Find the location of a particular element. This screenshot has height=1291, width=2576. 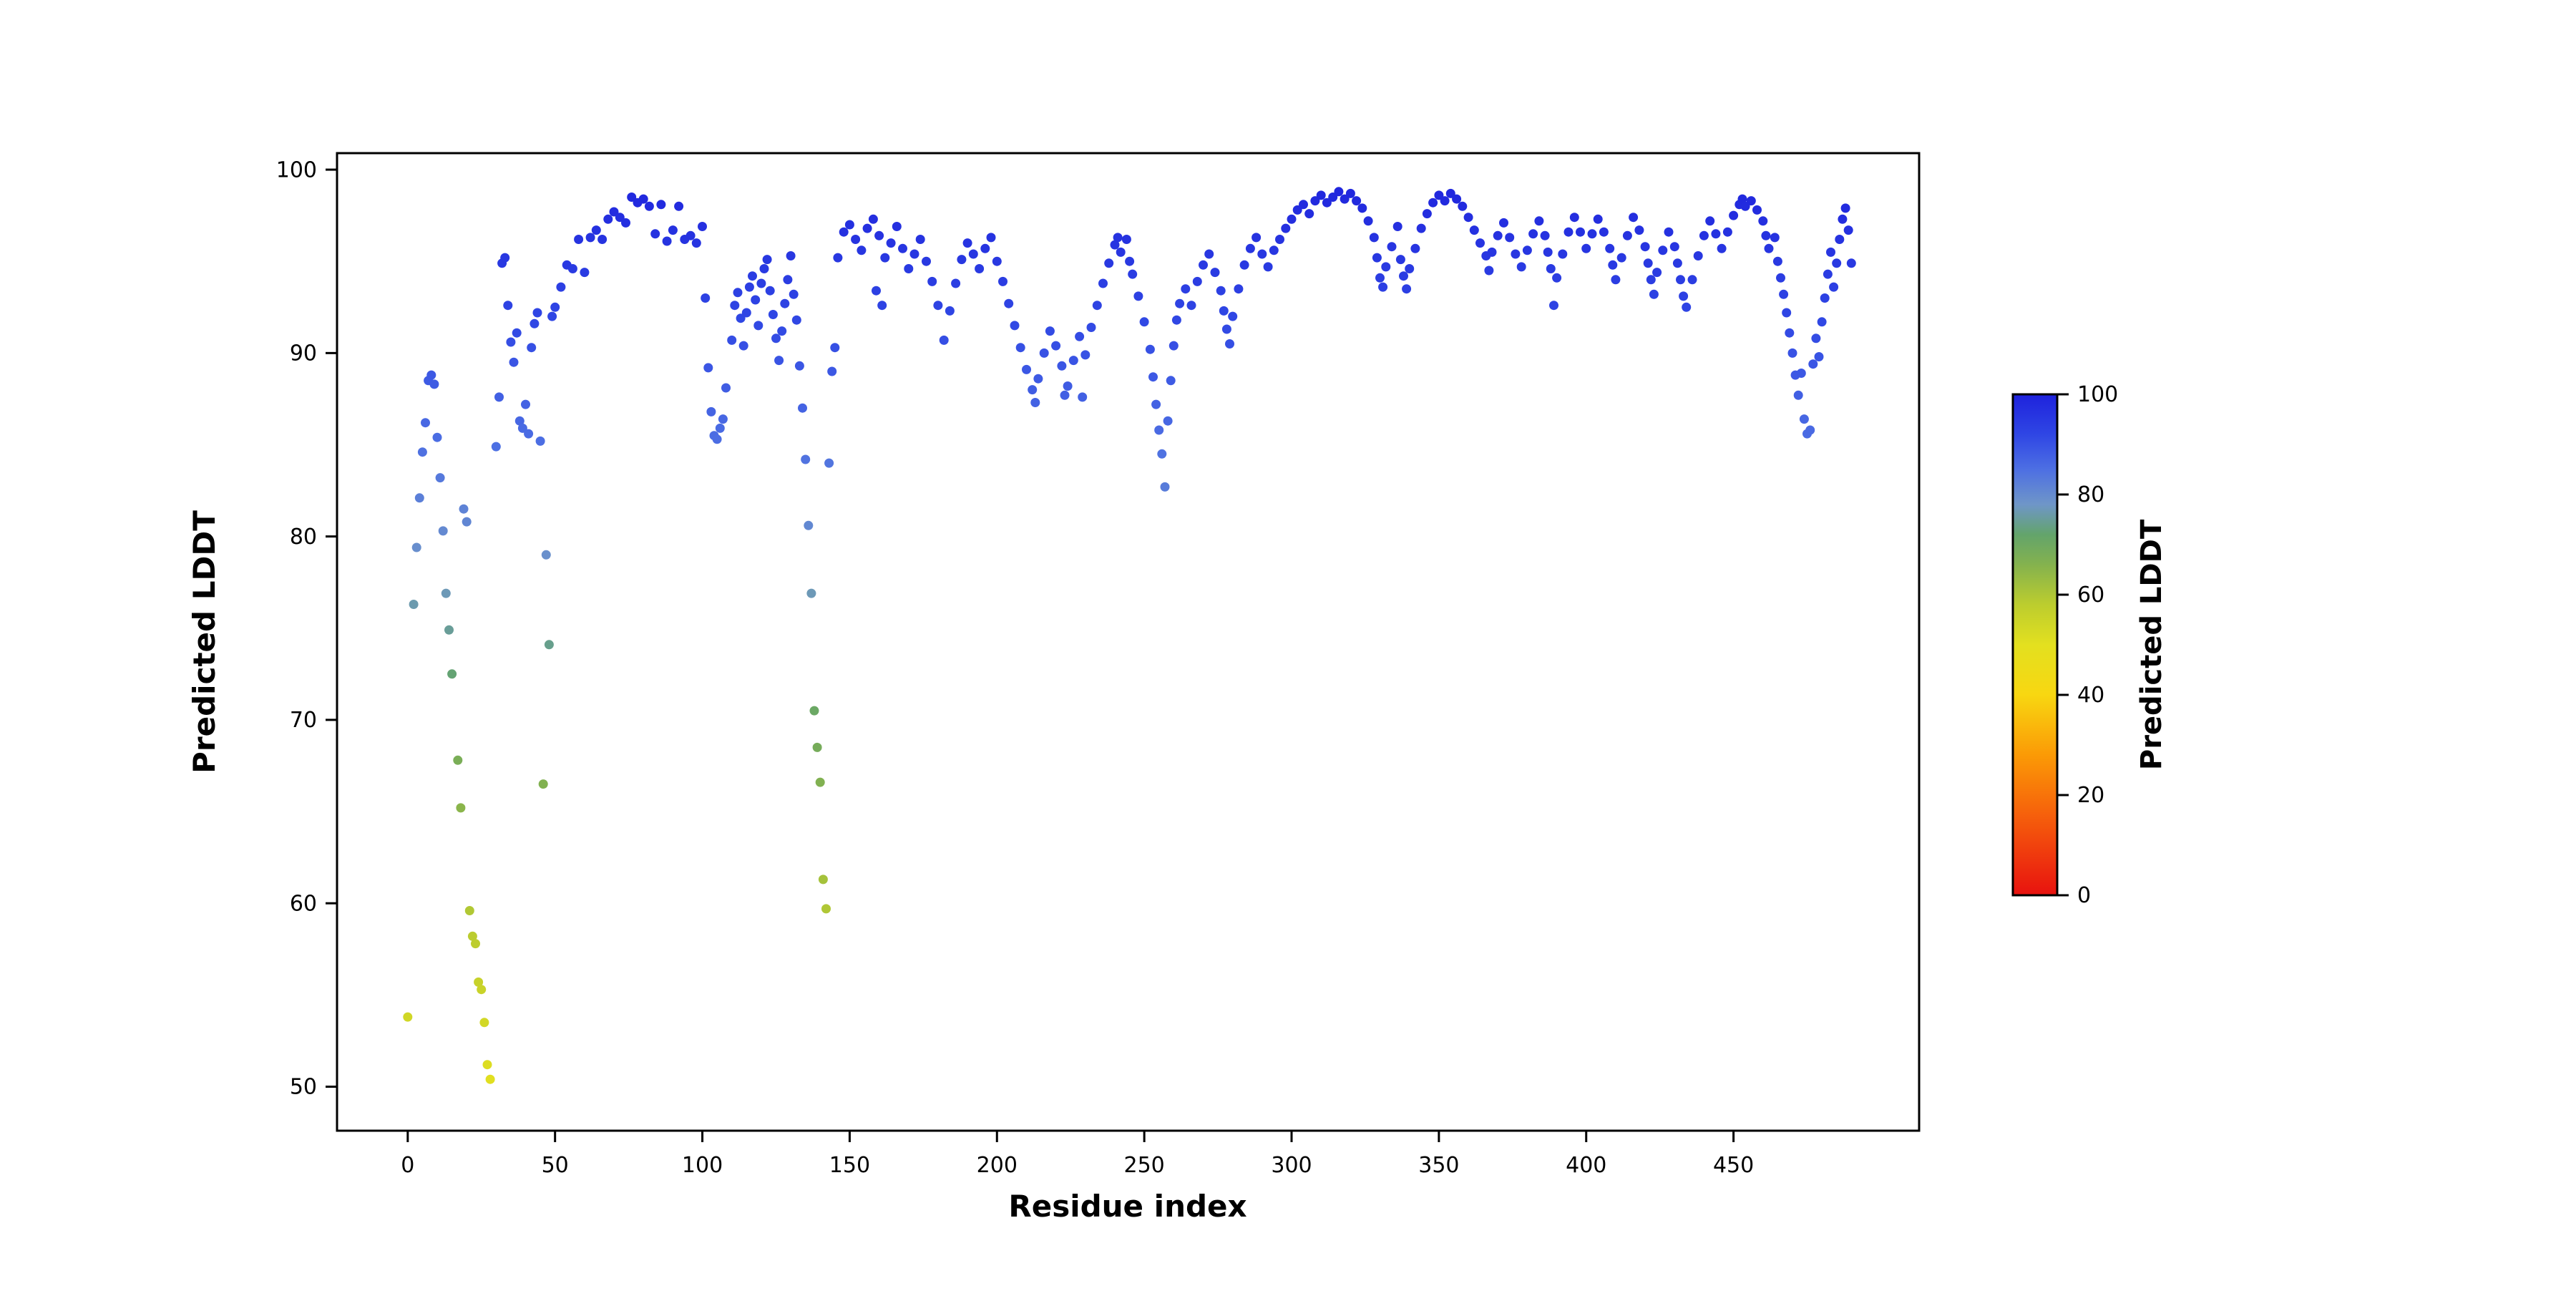

tick-label: 80 is located at coordinates (2090, 494).